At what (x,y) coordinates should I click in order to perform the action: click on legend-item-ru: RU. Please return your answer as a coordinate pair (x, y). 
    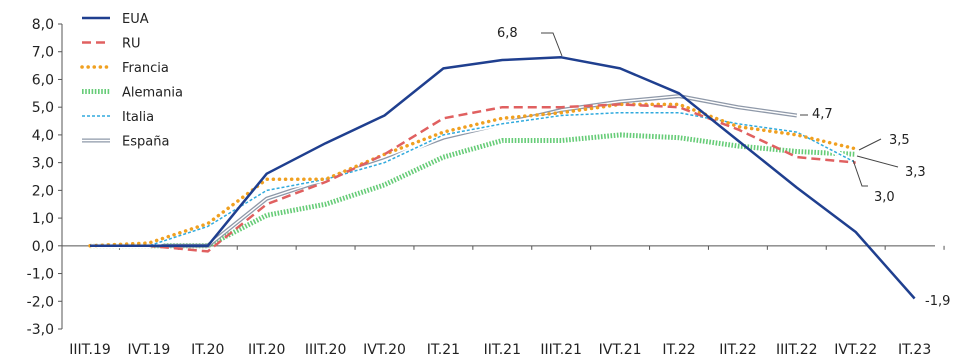
    Looking at the image, I should click on (111, 44).